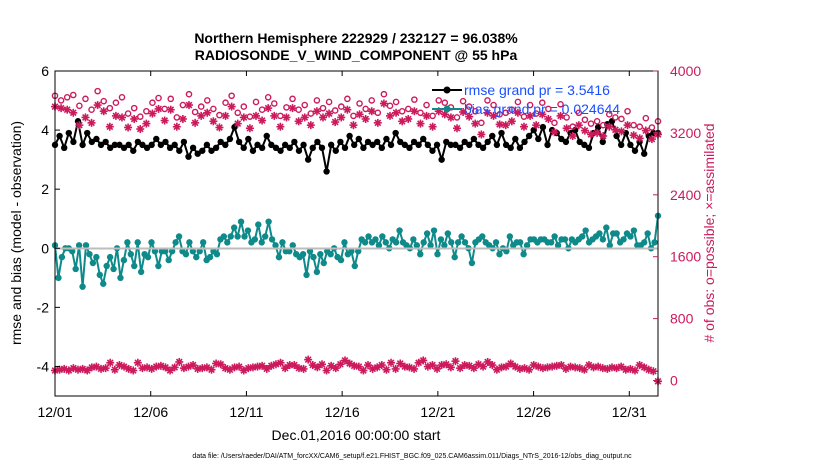  Describe the element at coordinates (45, 71) in the screenshot. I see `y-left-tick-label: 6` at that location.